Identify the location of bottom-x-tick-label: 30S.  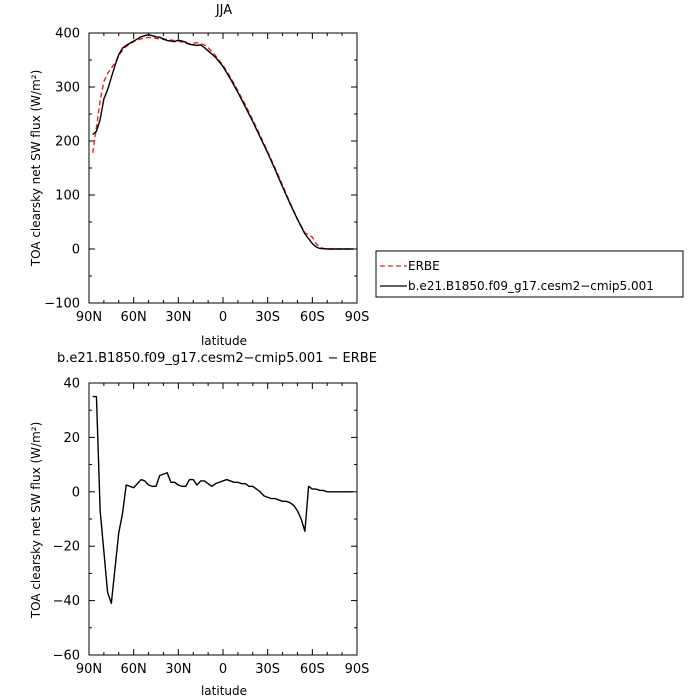
(267, 669).